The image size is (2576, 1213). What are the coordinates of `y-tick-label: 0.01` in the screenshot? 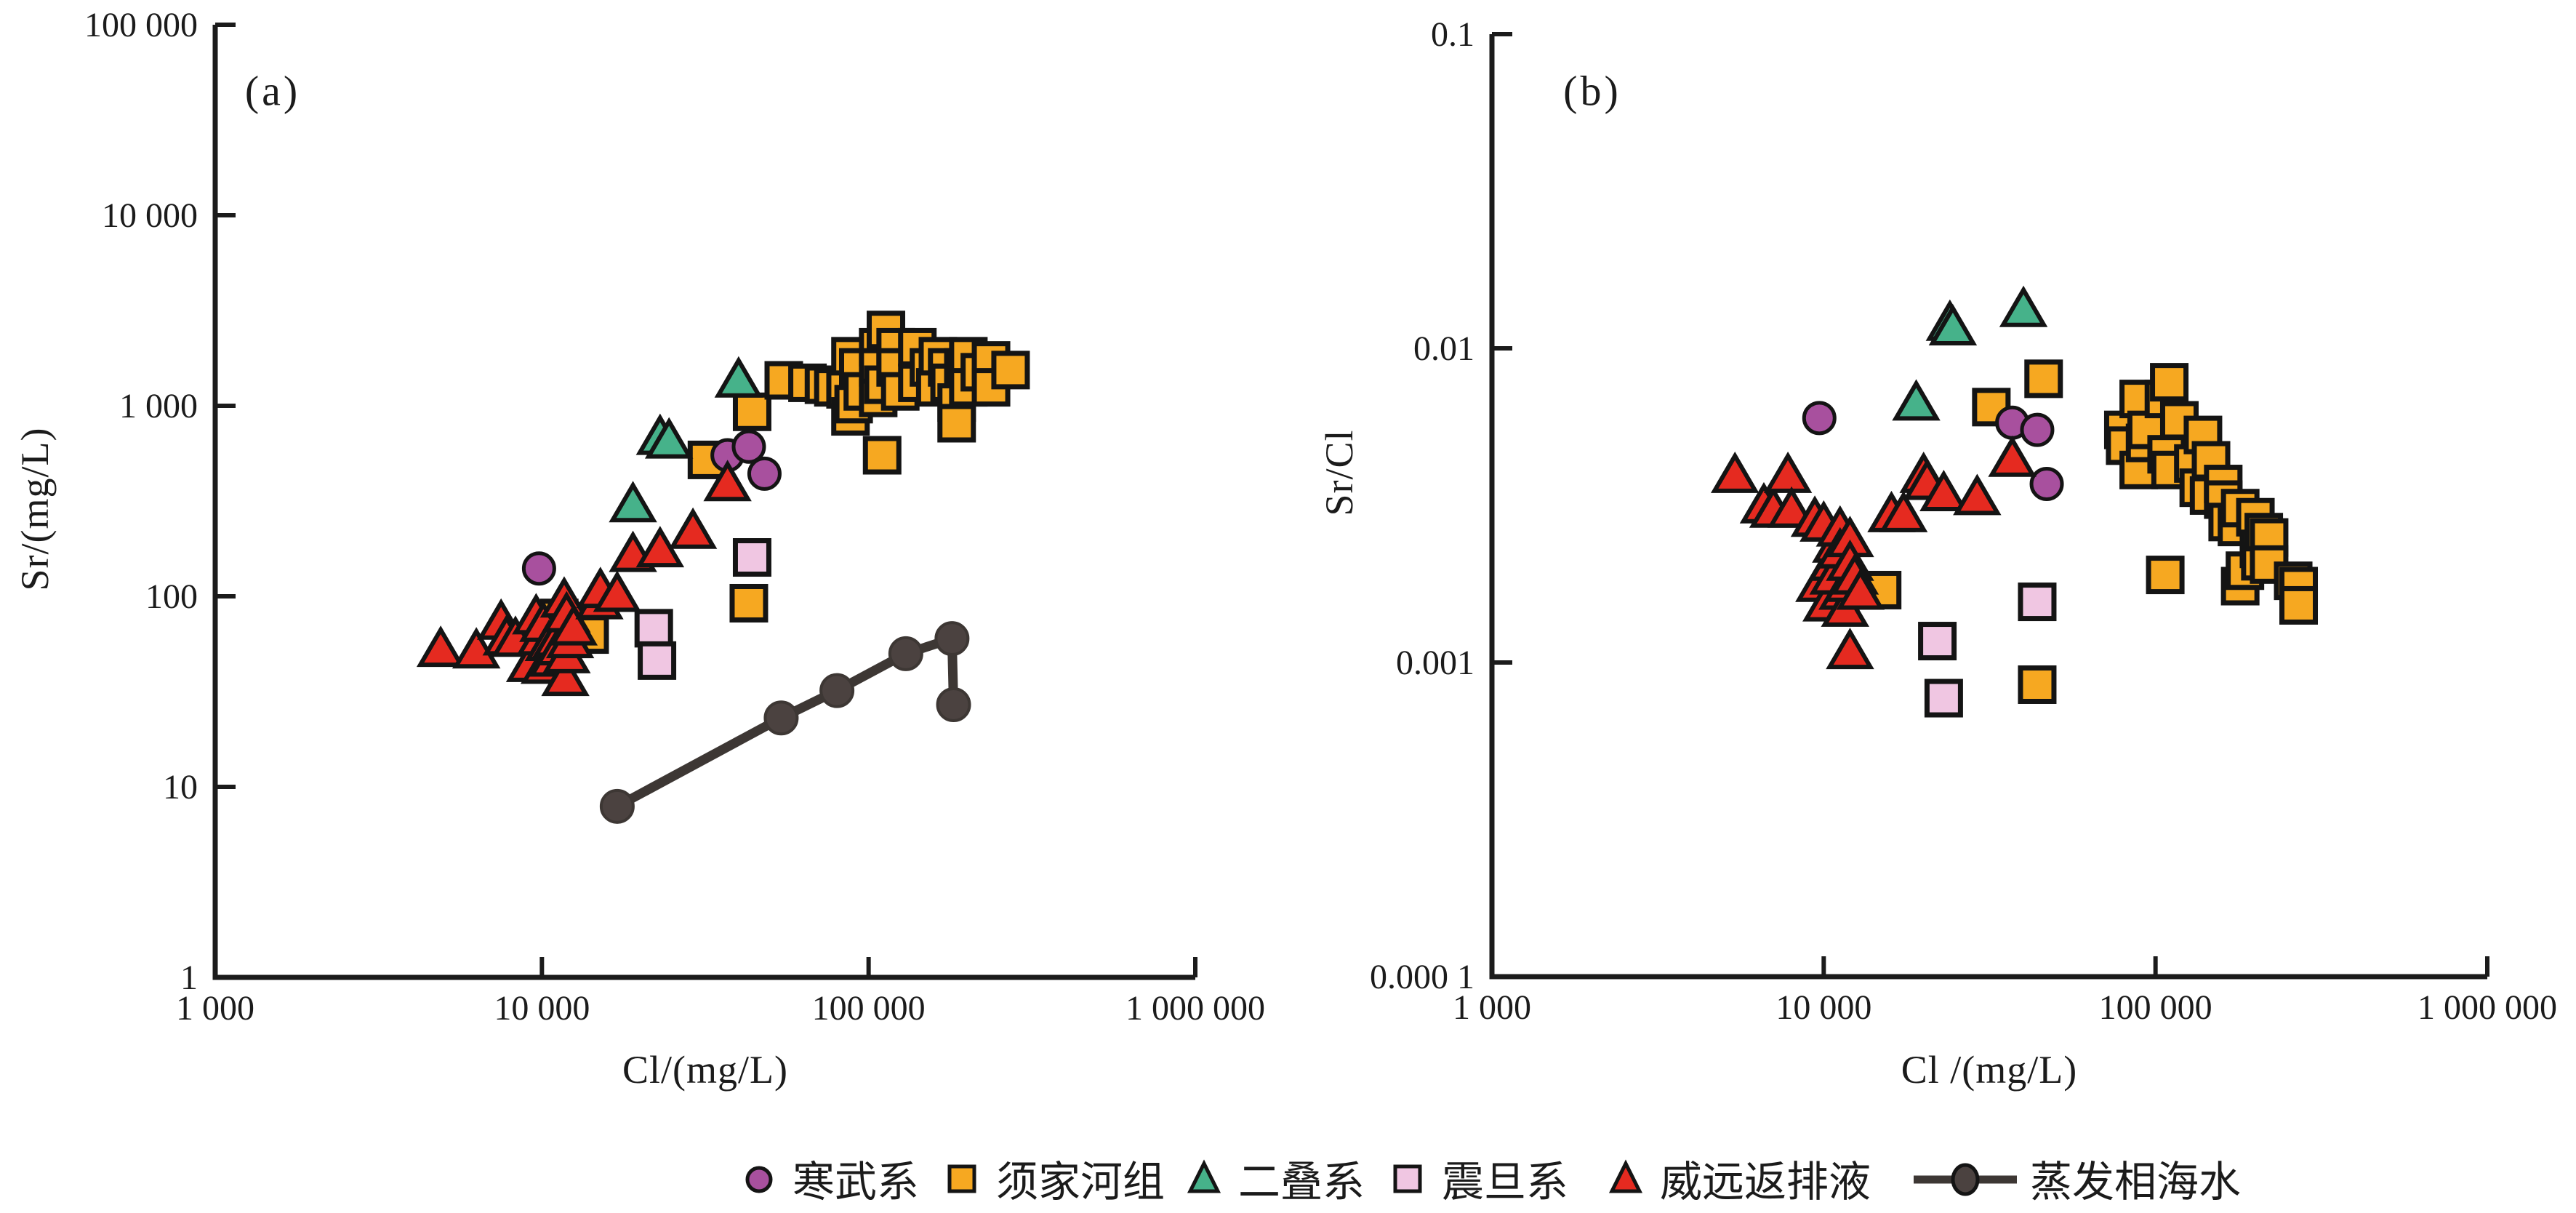 It's located at (1444, 349).